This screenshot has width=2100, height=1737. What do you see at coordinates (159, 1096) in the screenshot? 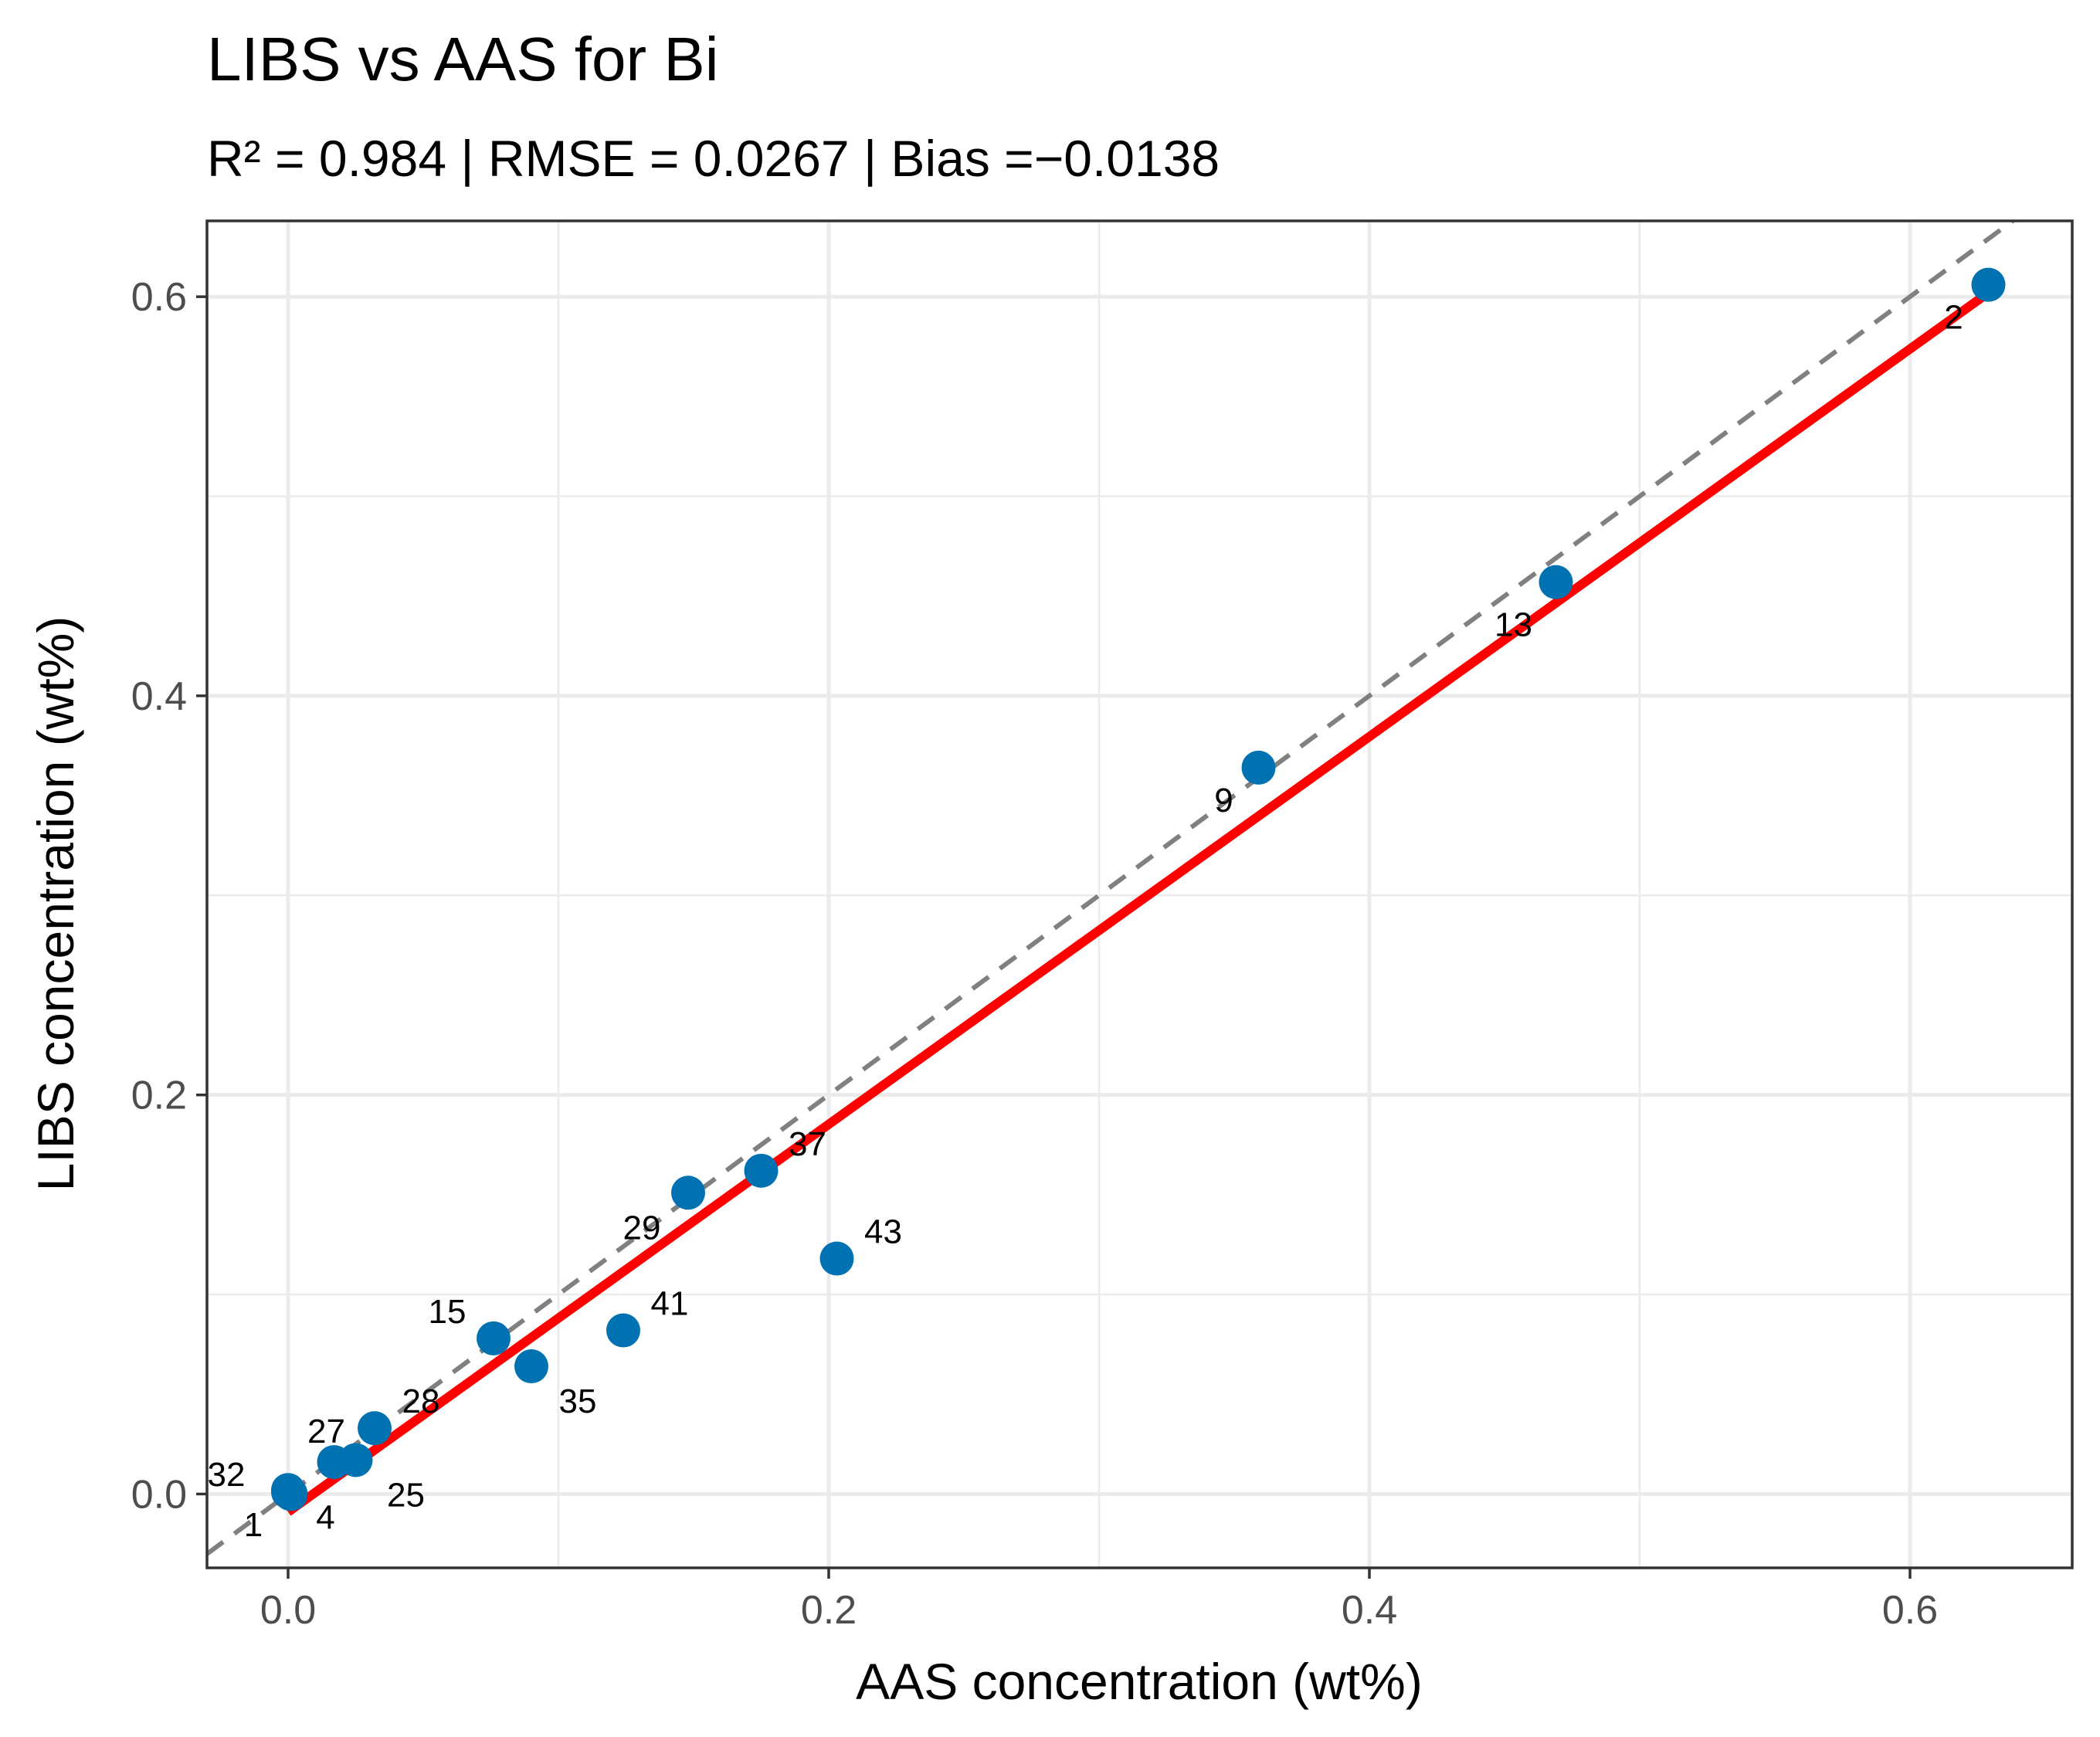
I see `y-tick-label: 0.2` at bounding box center [159, 1096].